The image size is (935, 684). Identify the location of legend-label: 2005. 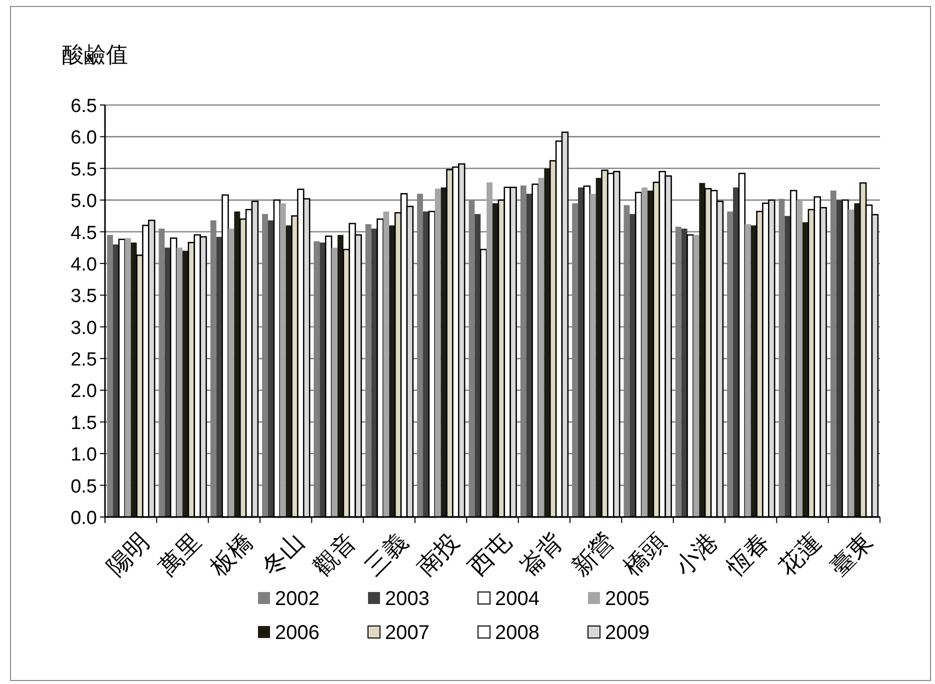
(627, 599).